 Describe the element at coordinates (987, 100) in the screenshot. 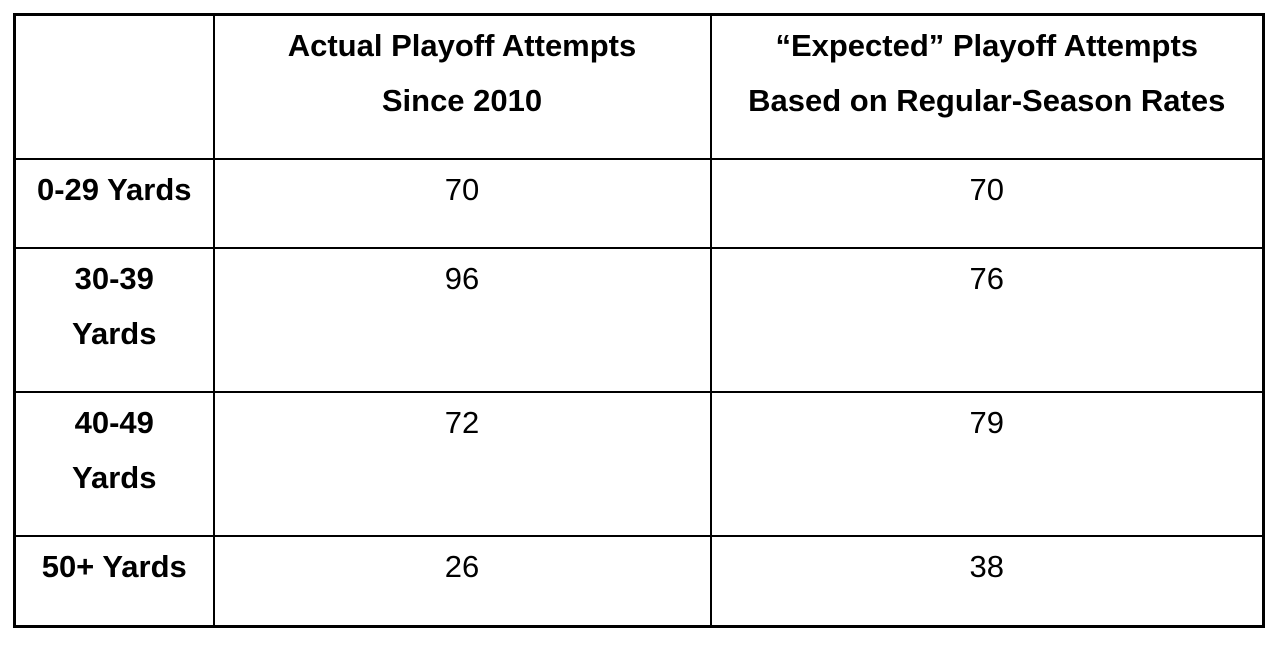

I see `header-expected-line2: Based on Regular-Season Rates` at that location.